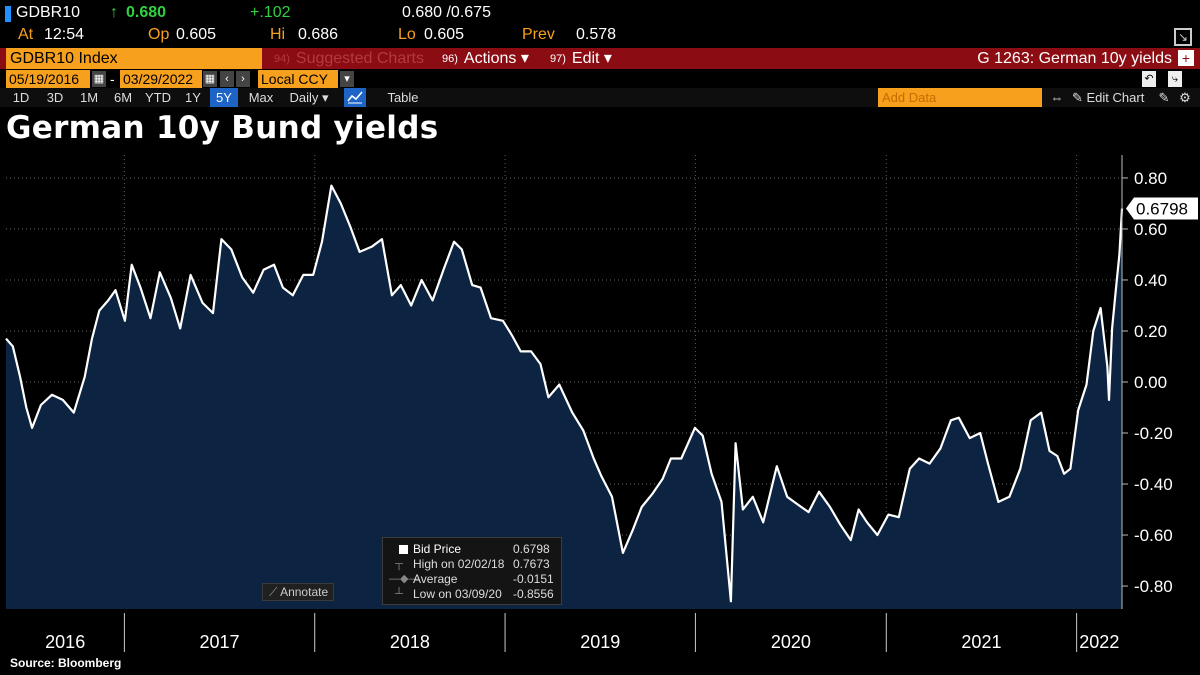 The width and height of the screenshot is (1200, 675). What do you see at coordinates (981, 642) in the screenshot?
I see `x-tick-label: 2021` at bounding box center [981, 642].